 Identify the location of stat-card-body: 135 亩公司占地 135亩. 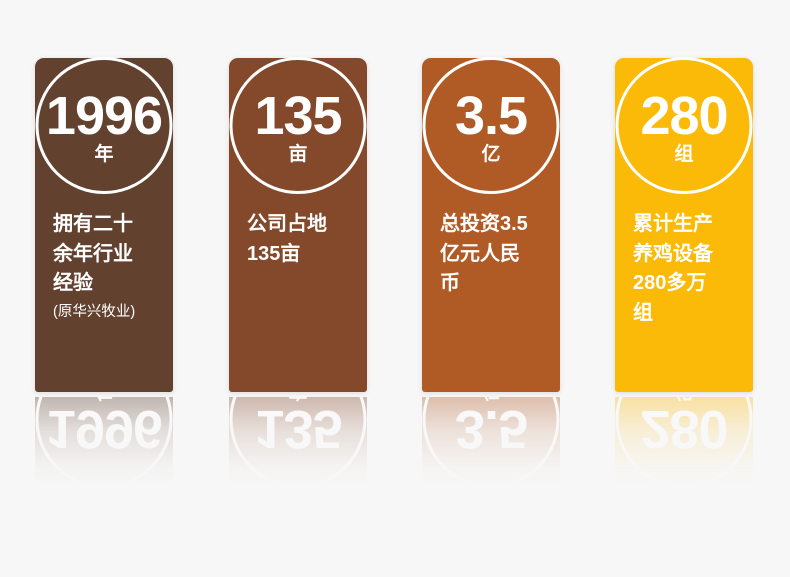
(298, 224).